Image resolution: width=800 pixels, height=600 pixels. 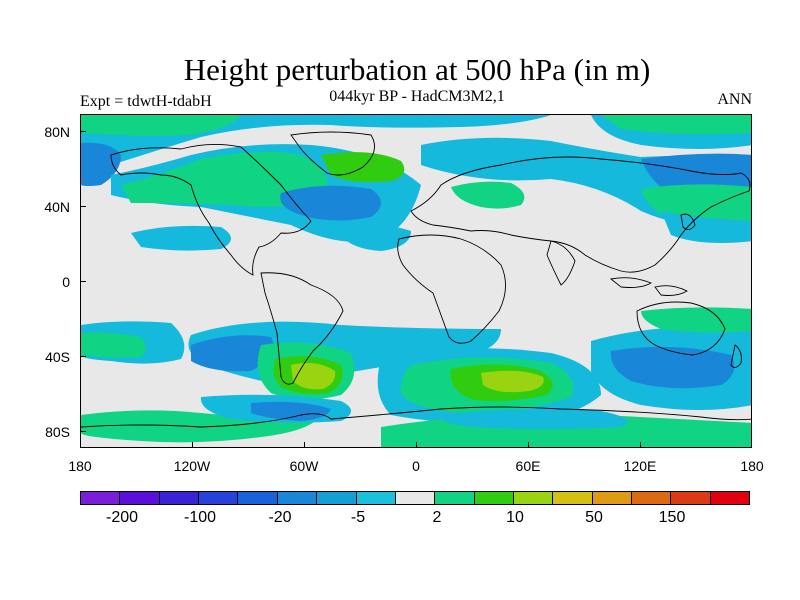 I want to click on contour-lightgreen-north-east, so click(x=676, y=125).